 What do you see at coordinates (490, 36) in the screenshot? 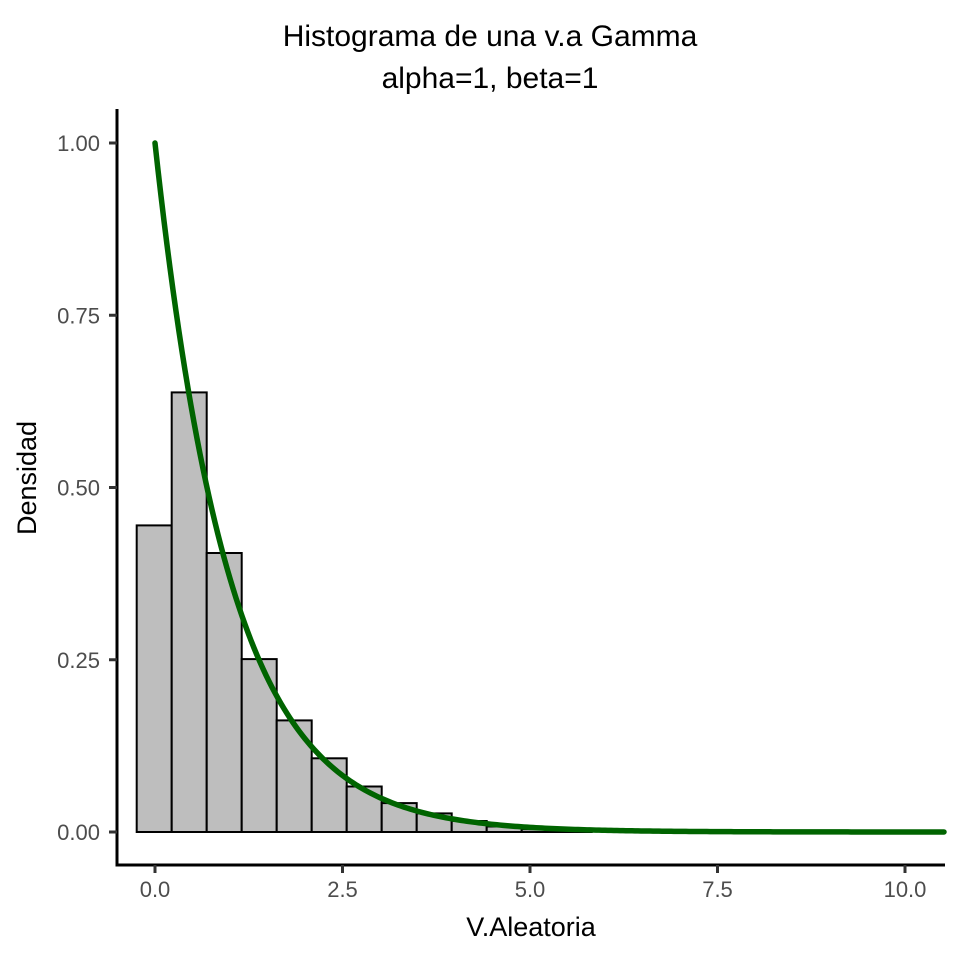
I see `chart-title: Histograma de una v.a Gamma` at bounding box center [490, 36].